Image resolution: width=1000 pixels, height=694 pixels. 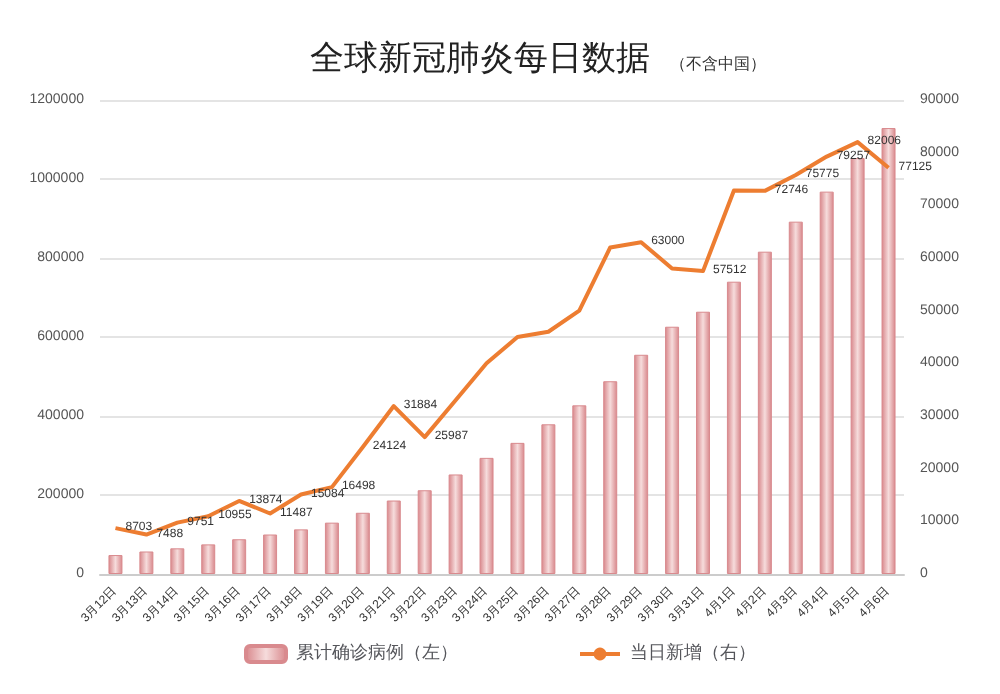 I want to click on legend-label: 当日新增（右）, so click(x=693, y=653).